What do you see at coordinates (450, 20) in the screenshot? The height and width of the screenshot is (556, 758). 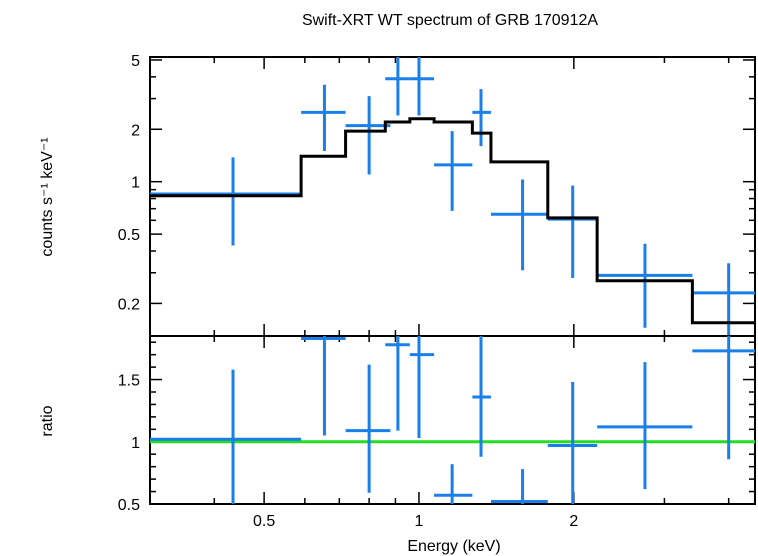 I see `chart-title: Swift-XRT WT spectrum of GRB 170912A` at bounding box center [450, 20].